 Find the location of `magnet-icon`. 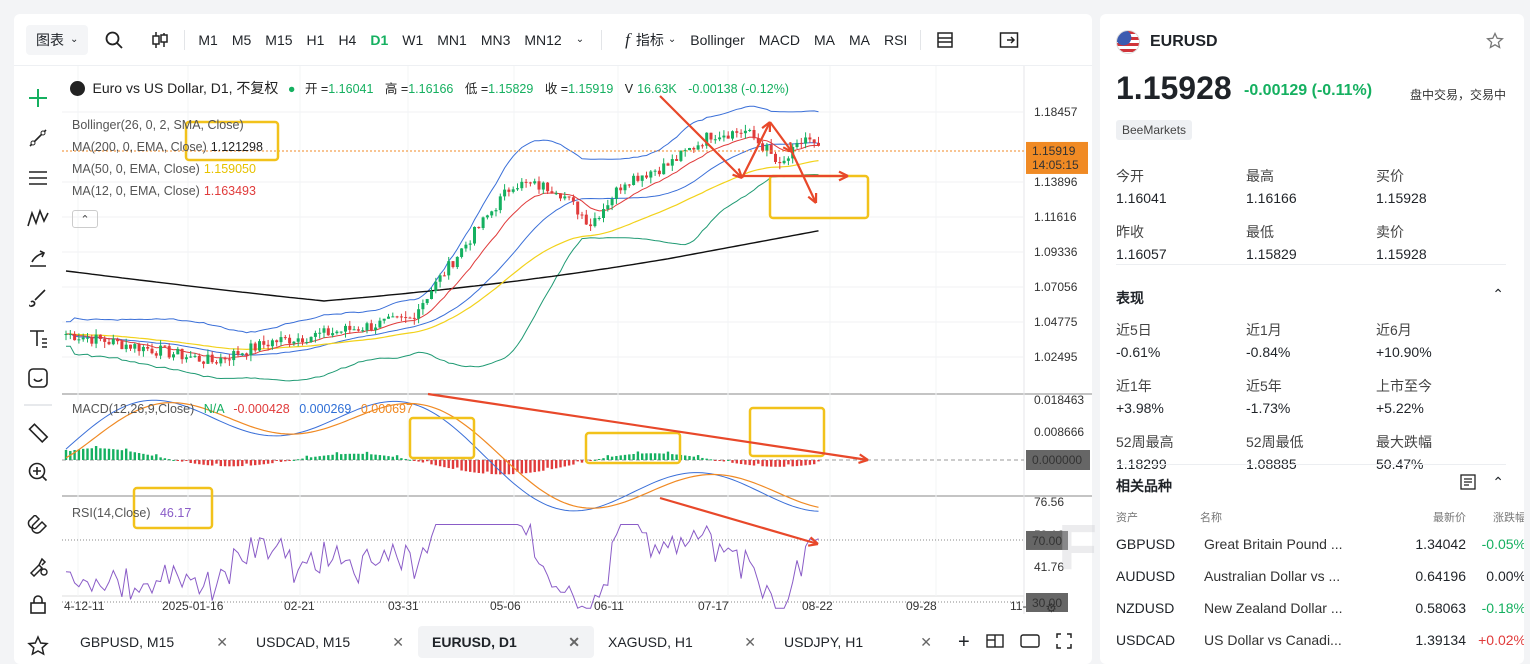

magnet-icon is located at coordinates (38, 526).